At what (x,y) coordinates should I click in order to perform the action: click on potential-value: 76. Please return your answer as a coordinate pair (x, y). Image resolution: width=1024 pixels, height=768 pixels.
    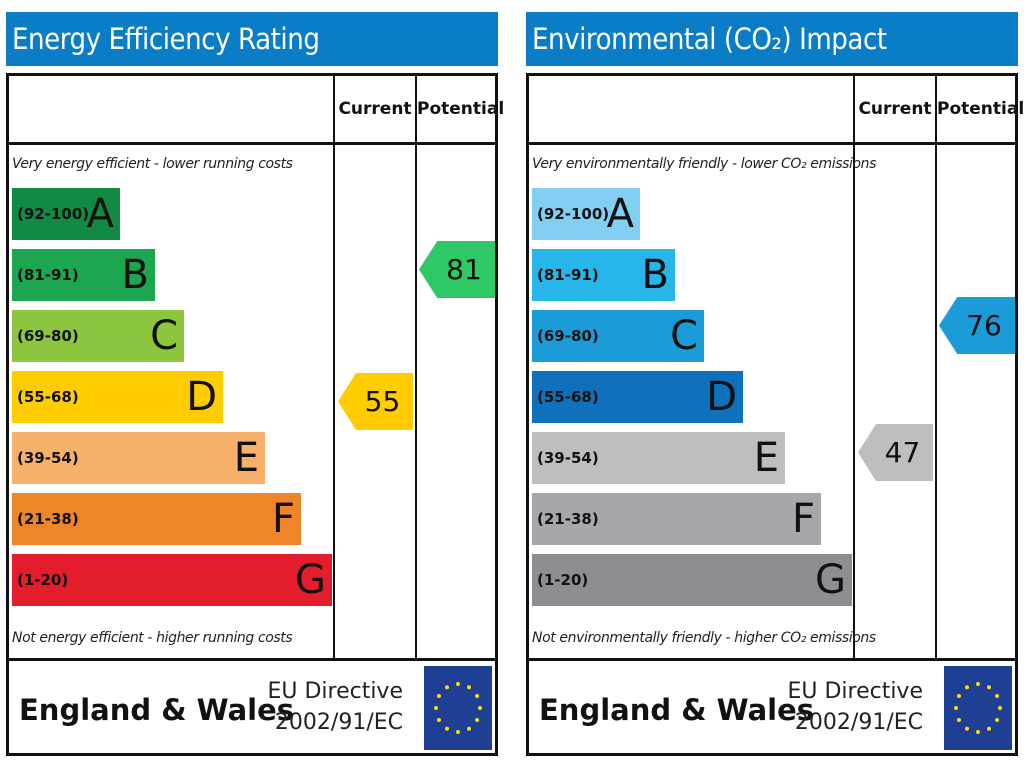
    Looking at the image, I should click on (984, 325).